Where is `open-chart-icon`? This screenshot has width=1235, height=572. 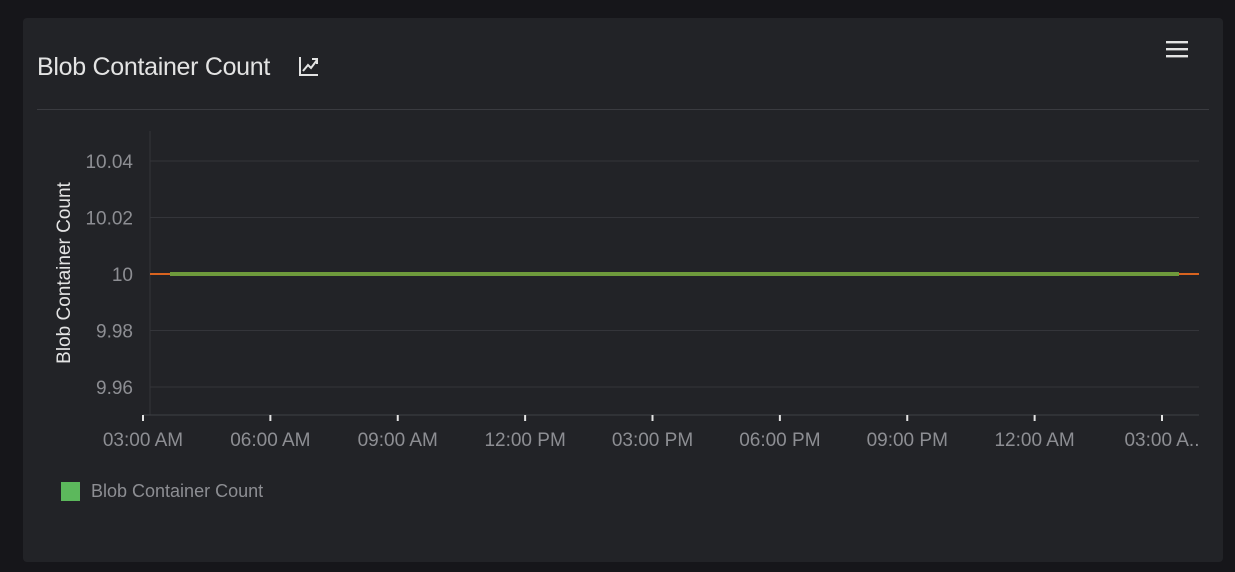 open-chart-icon is located at coordinates (309, 66).